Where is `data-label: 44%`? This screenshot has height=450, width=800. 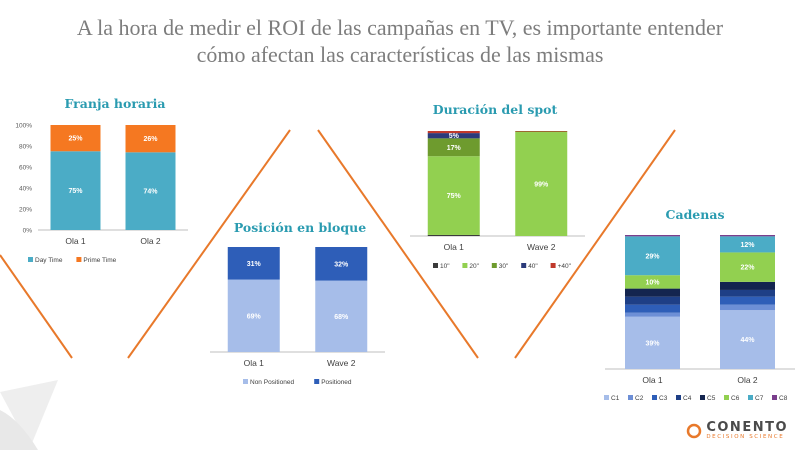 data-label: 44% is located at coordinates (747, 340).